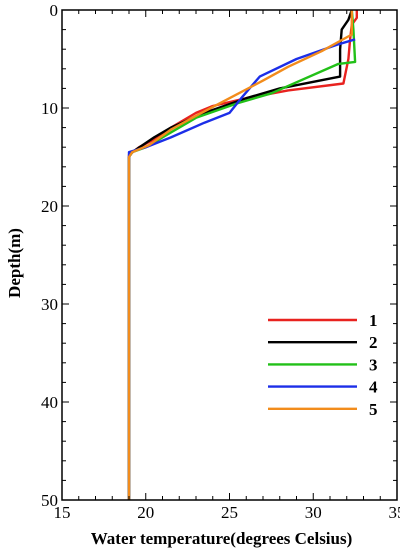 This screenshot has height=550, width=400. What do you see at coordinates (394, 512) in the screenshot?
I see `x-tick-label: 35` at bounding box center [394, 512].